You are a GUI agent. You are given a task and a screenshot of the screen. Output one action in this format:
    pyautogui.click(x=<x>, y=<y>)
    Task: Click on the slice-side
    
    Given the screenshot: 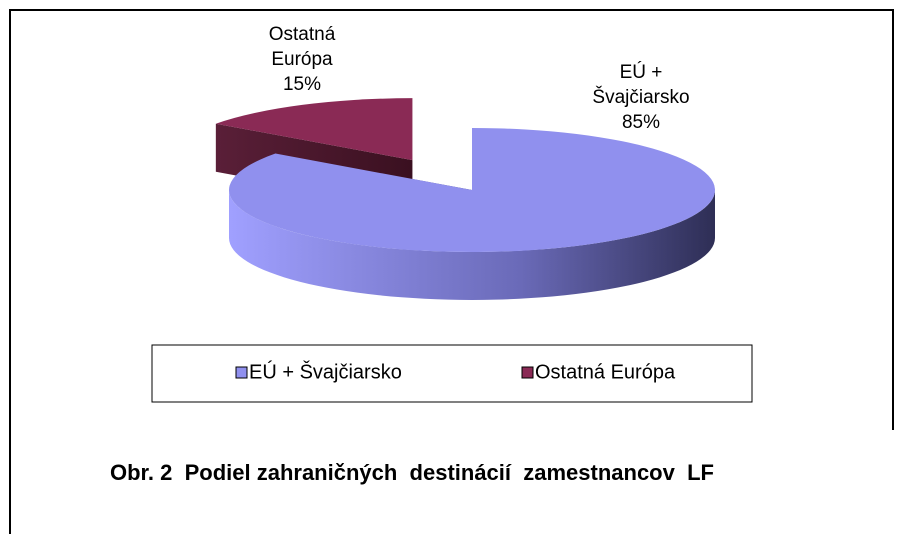 What is the action you would take?
    pyautogui.click(x=472, y=245)
    